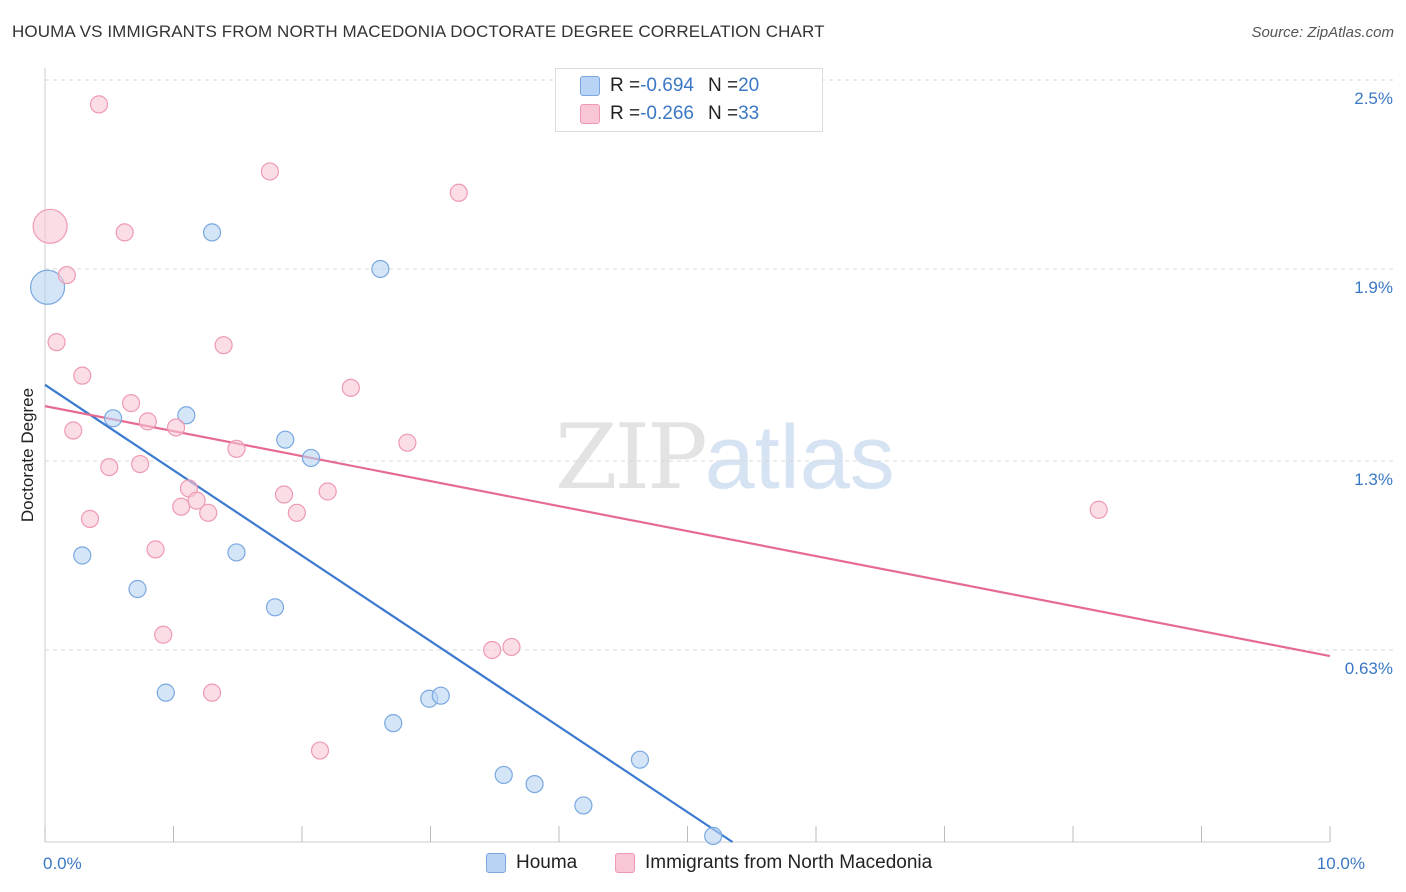  I want to click on correlation-legend: R = -0.694 N = 20 R = -0.266 N = 33, so click(689, 100).